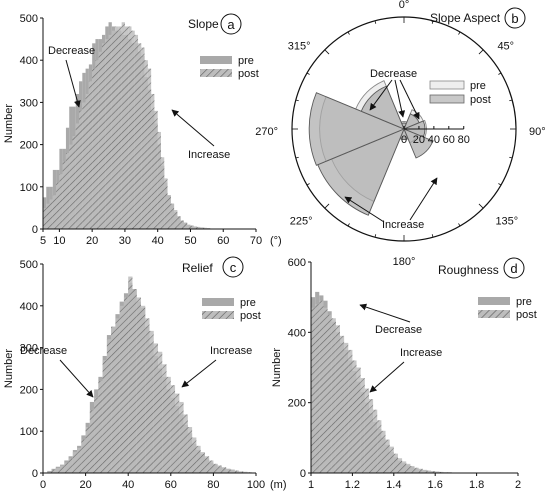  I want to click on legend-pre-label: pre, so click(248, 303).